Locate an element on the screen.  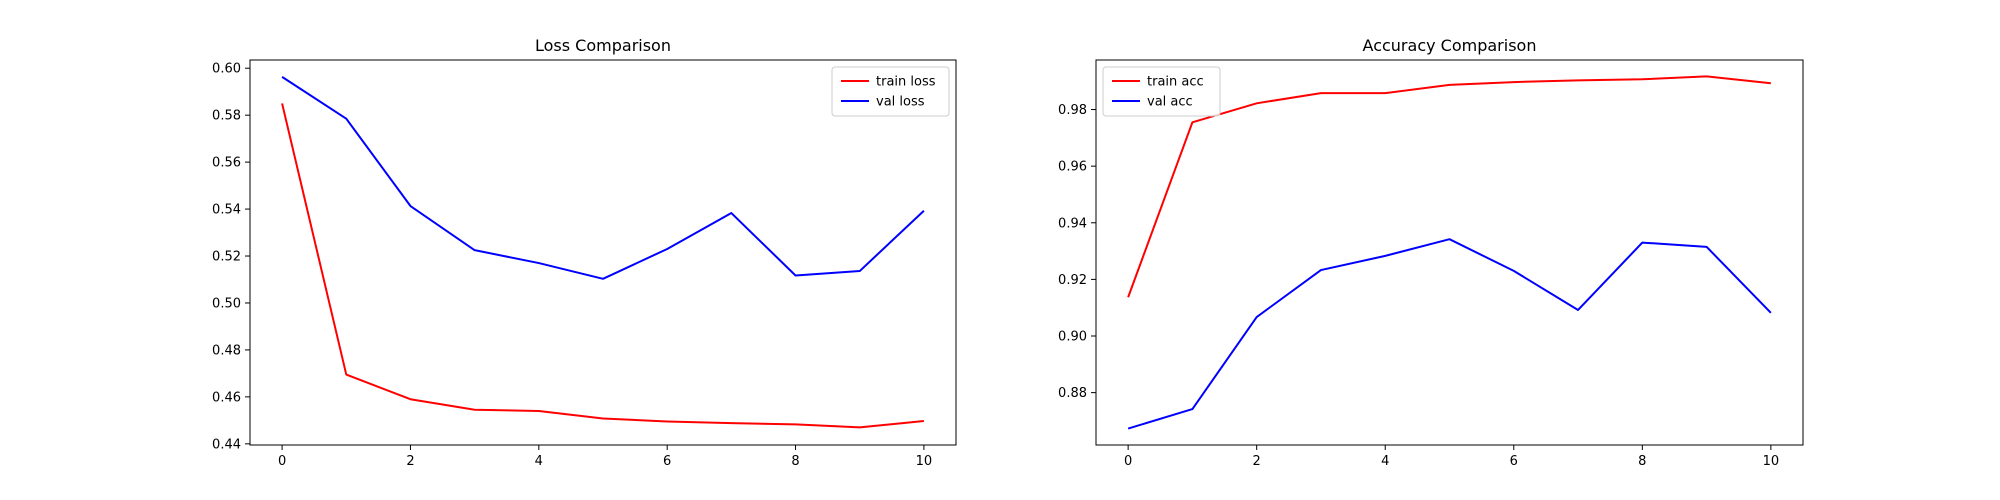
chart-2-series-train-acc-line is located at coordinates (1449, 186).